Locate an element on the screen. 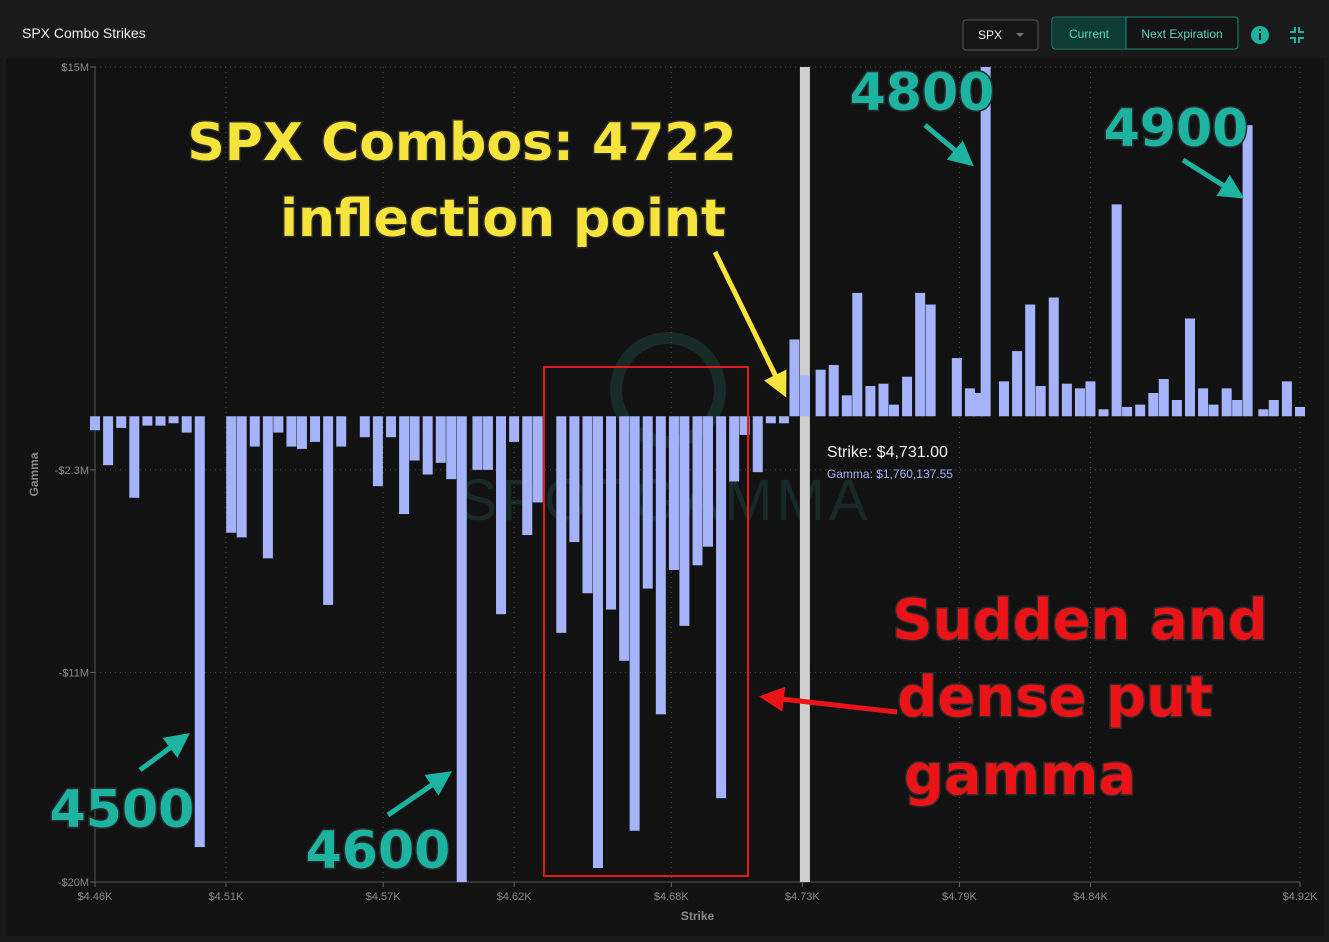 The width and height of the screenshot is (1329, 942). x-tick-label: $4.79K is located at coordinates (960, 897).